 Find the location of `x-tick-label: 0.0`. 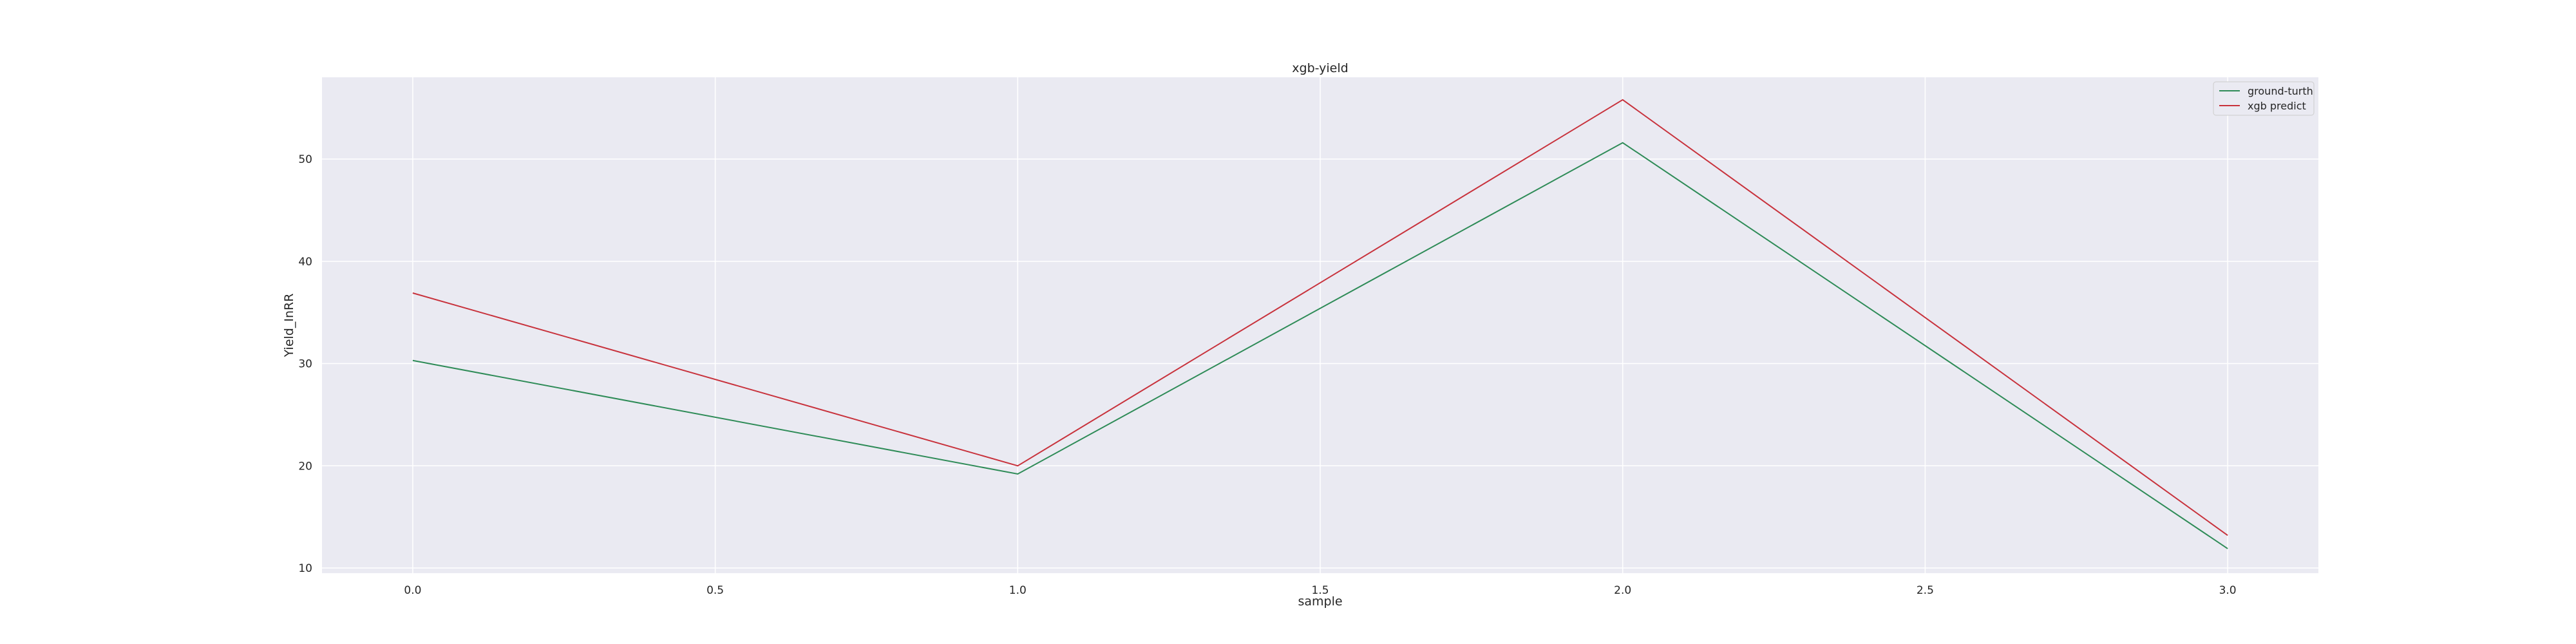

x-tick-label: 0.0 is located at coordinates (413, 590).